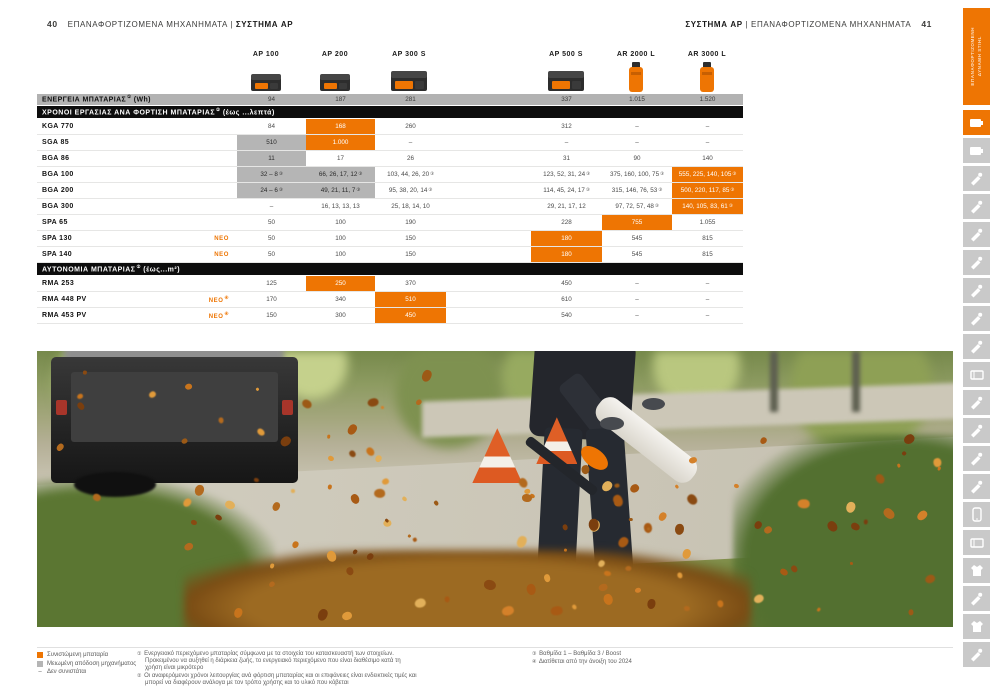 Image resolution: width=990 pixels, height=700 pixels. What do you see at coordinates (271, 206) in the screenshot?
I see `value-cell: –` at bounding box center [271, 206].